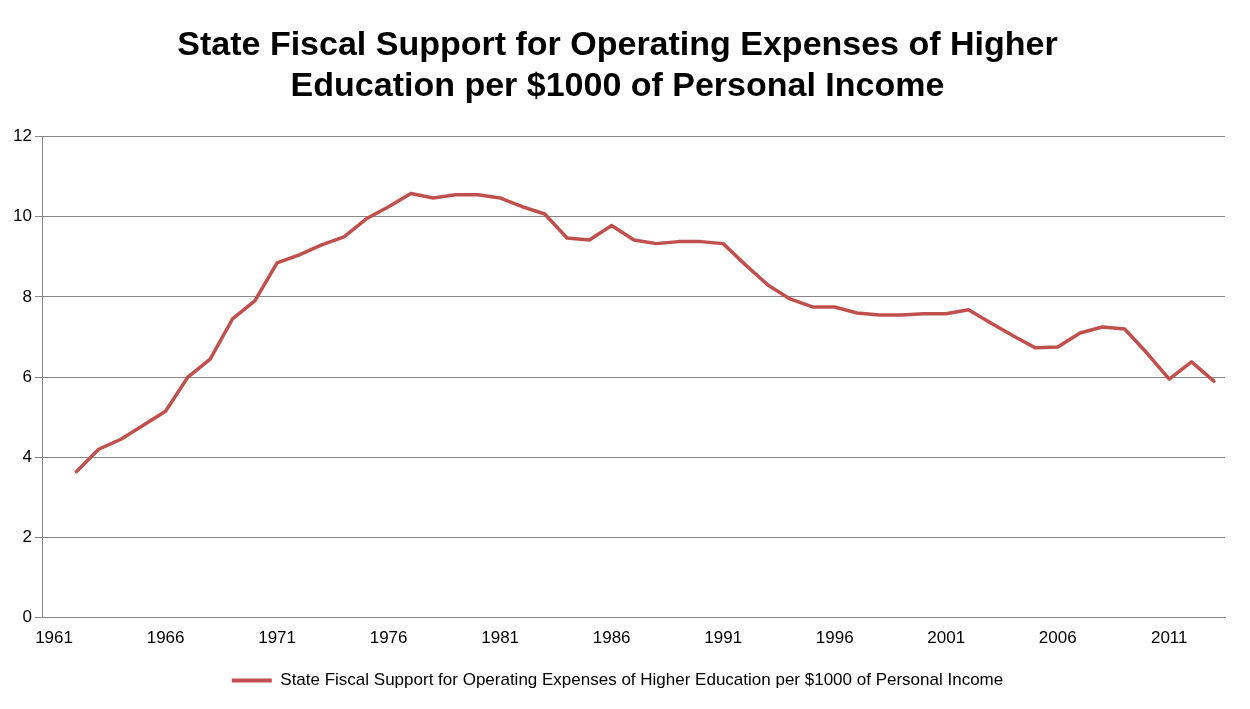 This screenshot has width=1250, height=709. What do you see at coordinates (27, 376) in the screenshot?
I see `y-tick-label: 6` at bounding box center [27, 376].